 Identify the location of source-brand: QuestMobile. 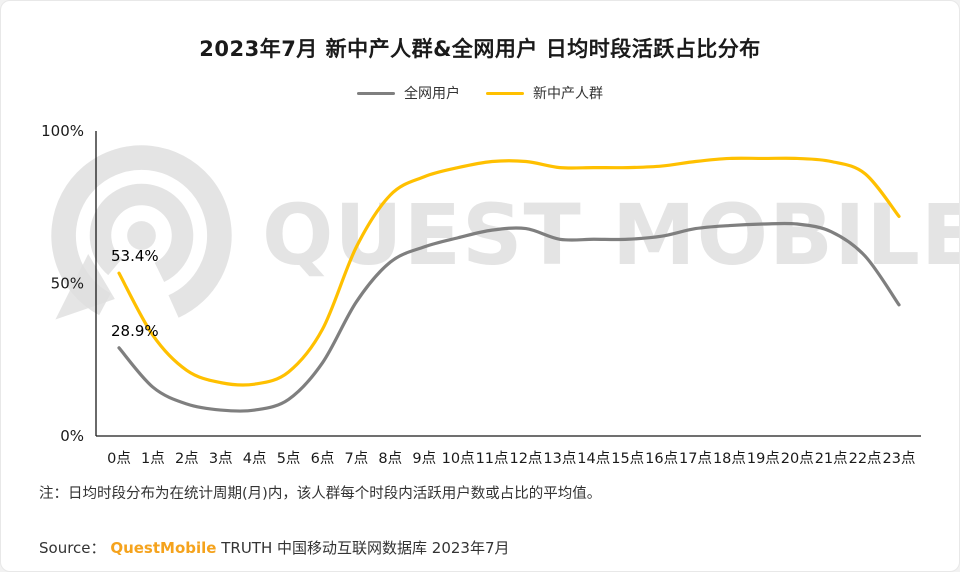
(163, 548).